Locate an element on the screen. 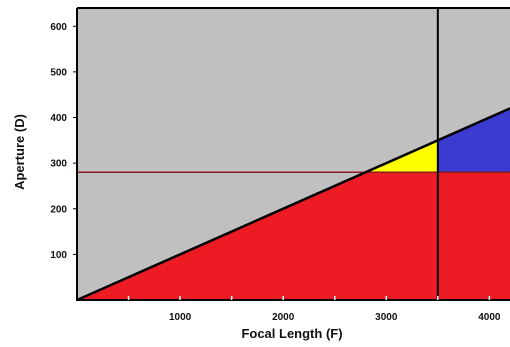 Image resolution: width=510 pixels, height=347 pixels. x-axis-title: Focal Length (F) is located at coordinates (291, 333).